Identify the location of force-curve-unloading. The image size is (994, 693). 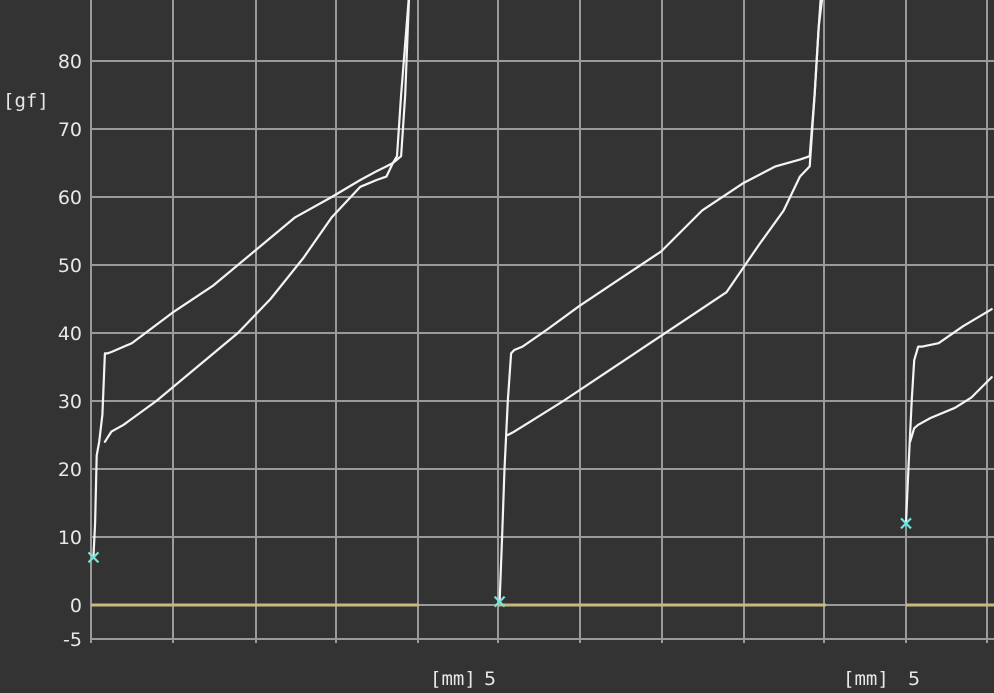
(950, 409).